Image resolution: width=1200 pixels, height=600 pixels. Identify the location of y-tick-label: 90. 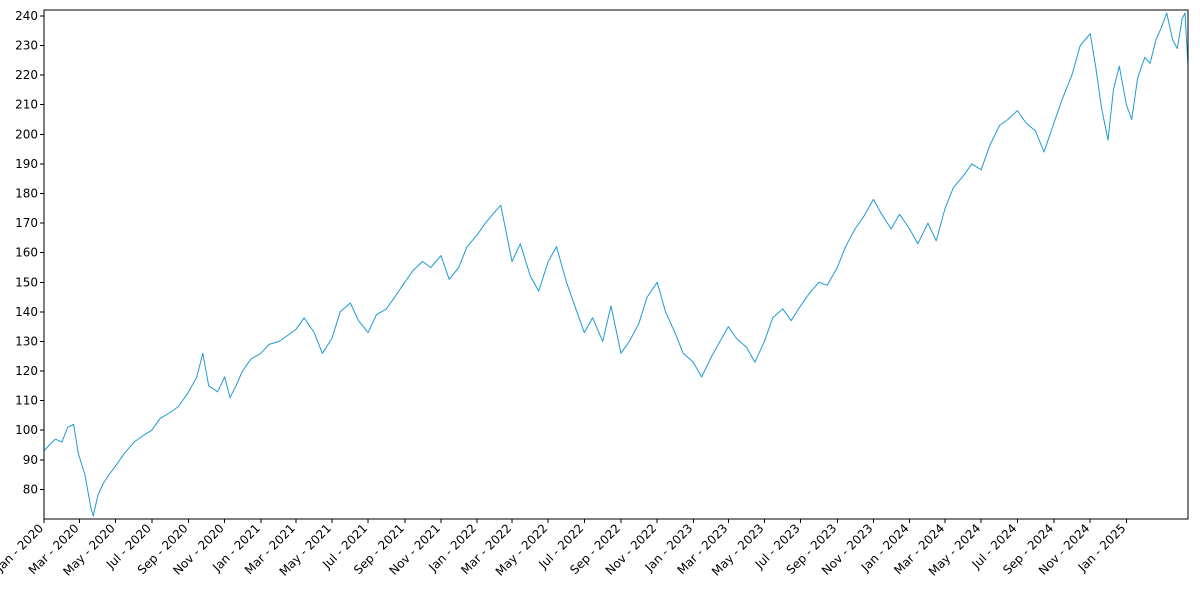
(30, 460).